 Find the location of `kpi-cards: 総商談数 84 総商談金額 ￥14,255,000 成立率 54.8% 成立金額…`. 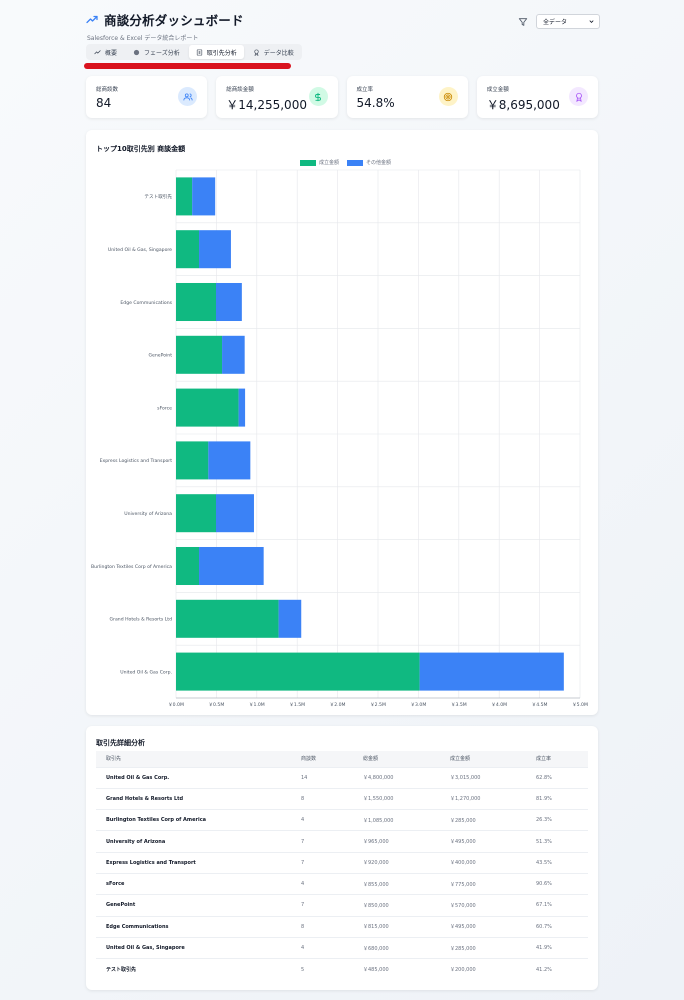

kpi-cards: 総商談数 84 総商談金額 ￥14,255,000 成立率 54.8% 成立金額… is located at coordinates (342, 97).